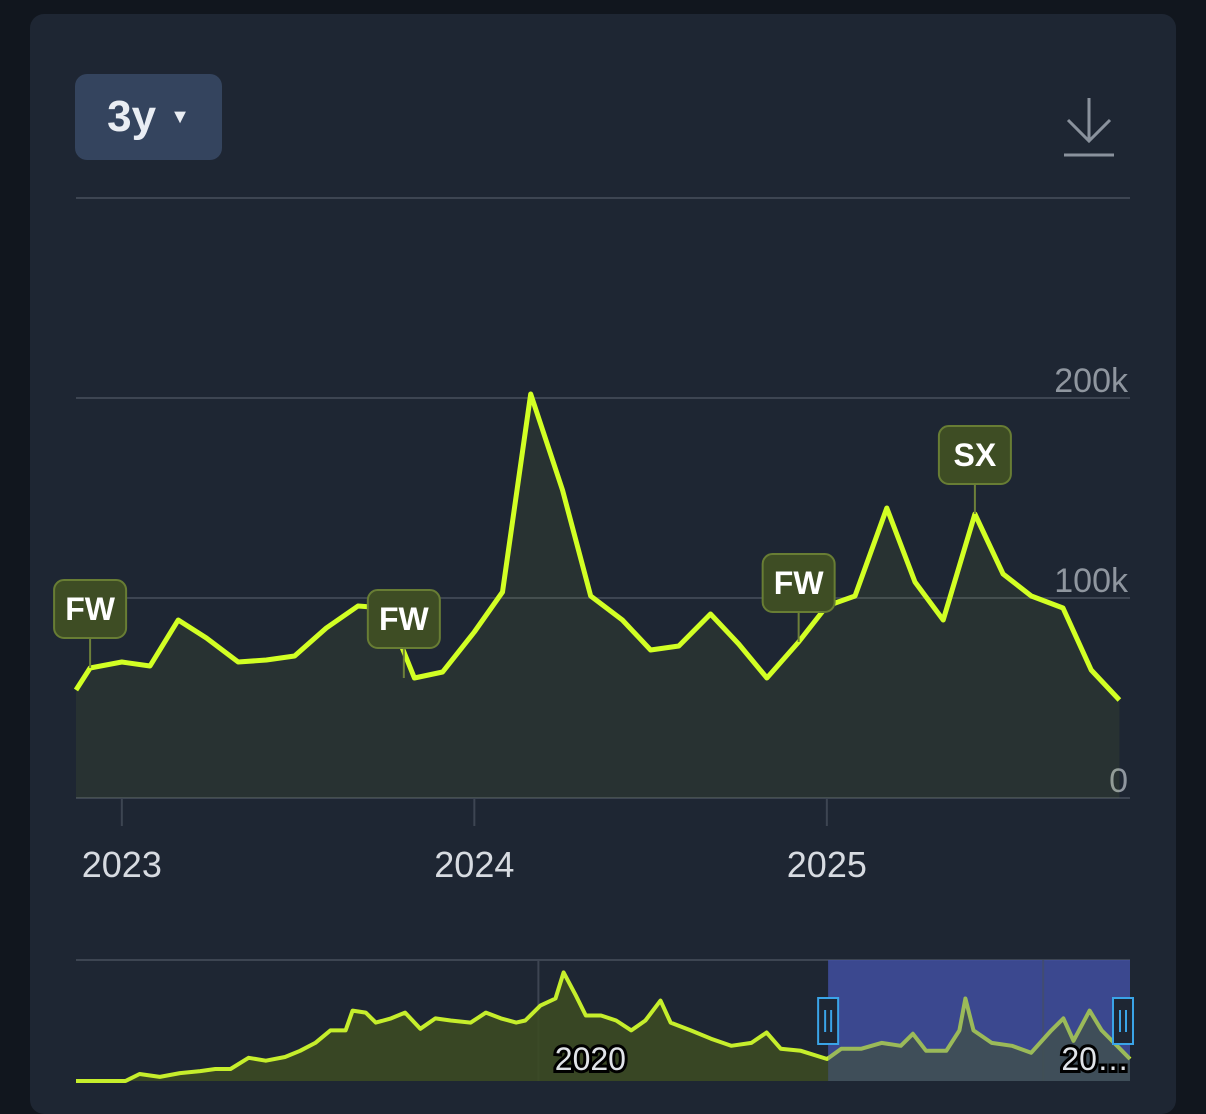  I want to click on y-tick-label: 100k, so click(1091, 581).